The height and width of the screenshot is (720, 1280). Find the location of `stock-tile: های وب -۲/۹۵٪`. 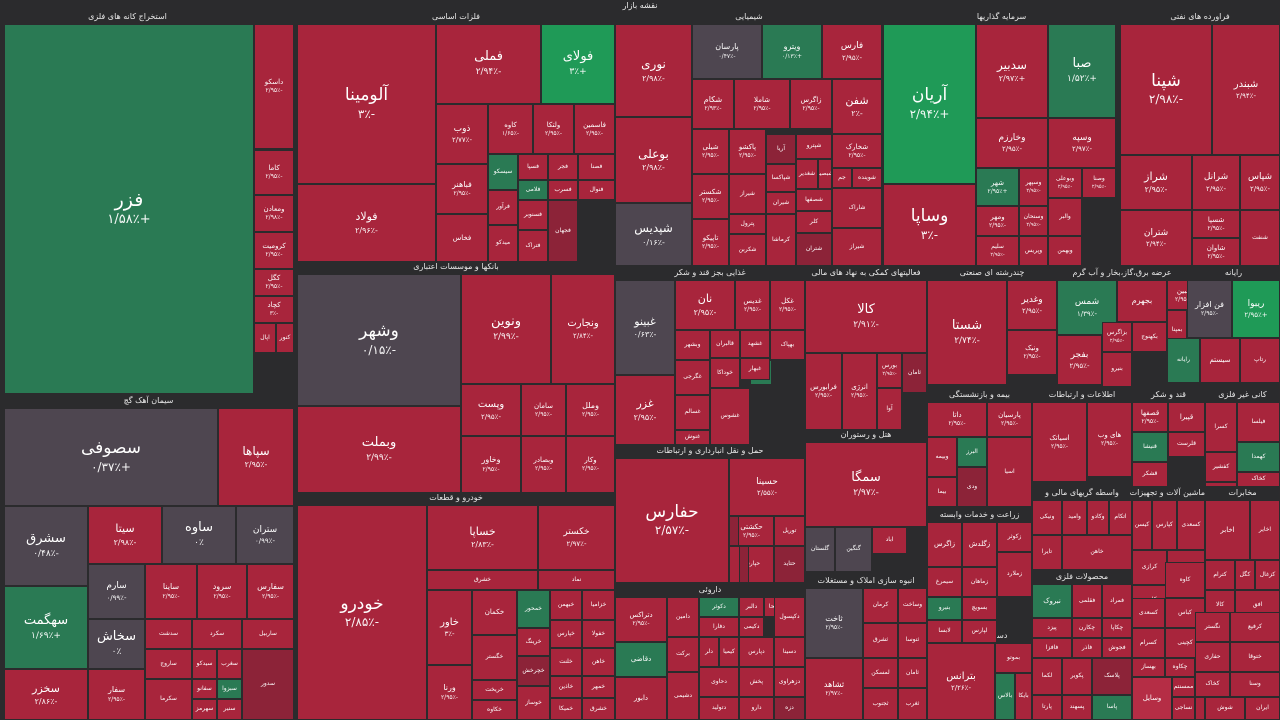

stock-tile: های وب -۲/۹۵٪ is located at coordinates (1109, 439).